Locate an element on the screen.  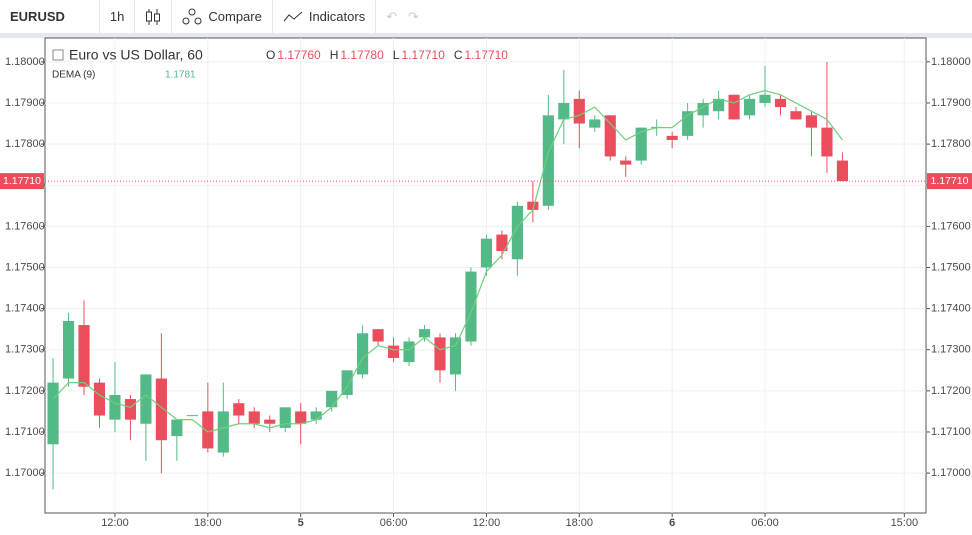
indicators-label: Indicators is located at coordinates (337, 16).